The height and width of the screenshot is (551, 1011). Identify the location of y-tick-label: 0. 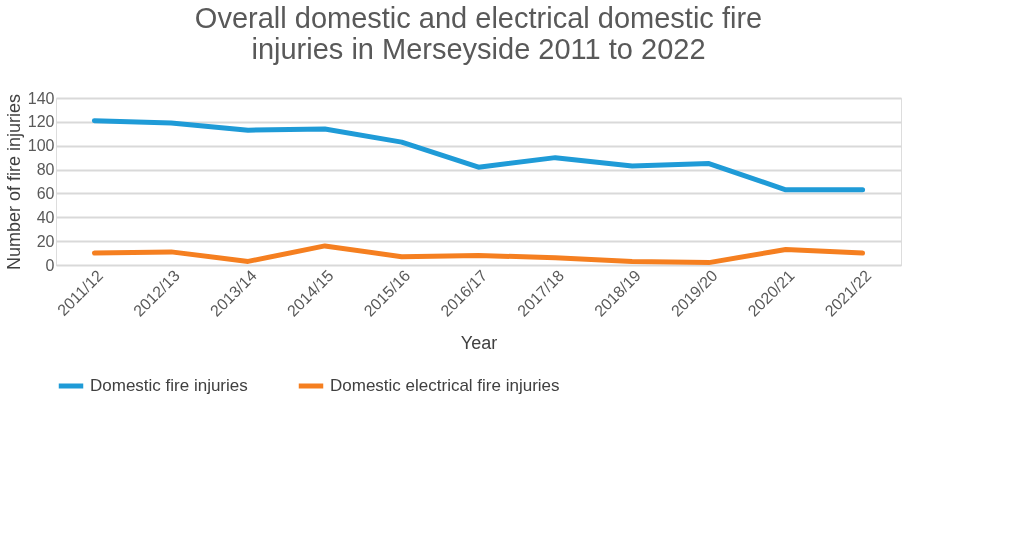
(50, 265).